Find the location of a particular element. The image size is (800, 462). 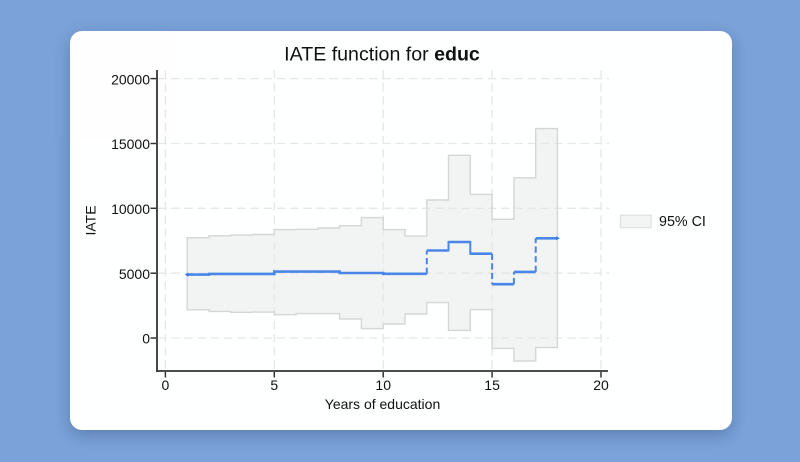

svg-text: IATE function for educ is located at coordinates (382, 55).